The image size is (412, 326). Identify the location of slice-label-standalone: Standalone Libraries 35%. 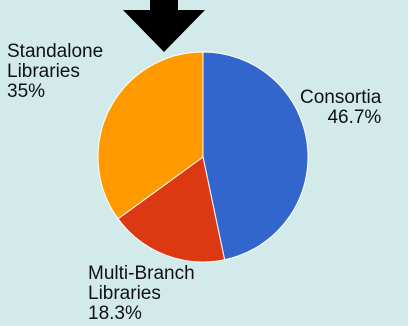
(55, 72).